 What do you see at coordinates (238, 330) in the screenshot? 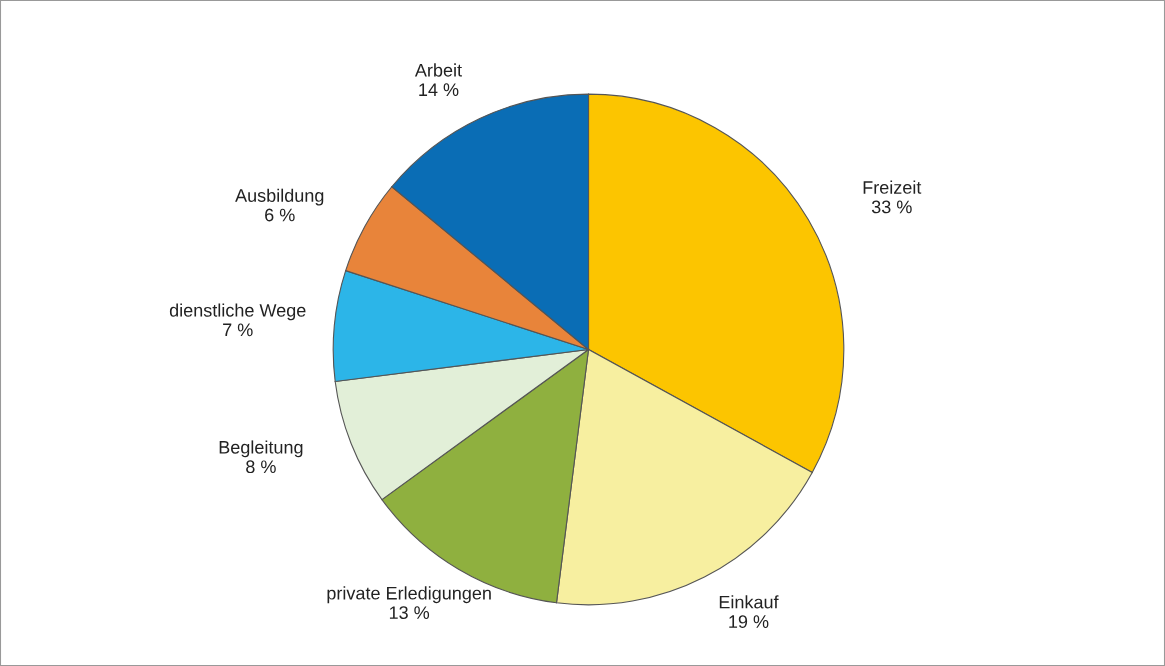
I see `data-label: 7 %` at bounding box center [238, 330].